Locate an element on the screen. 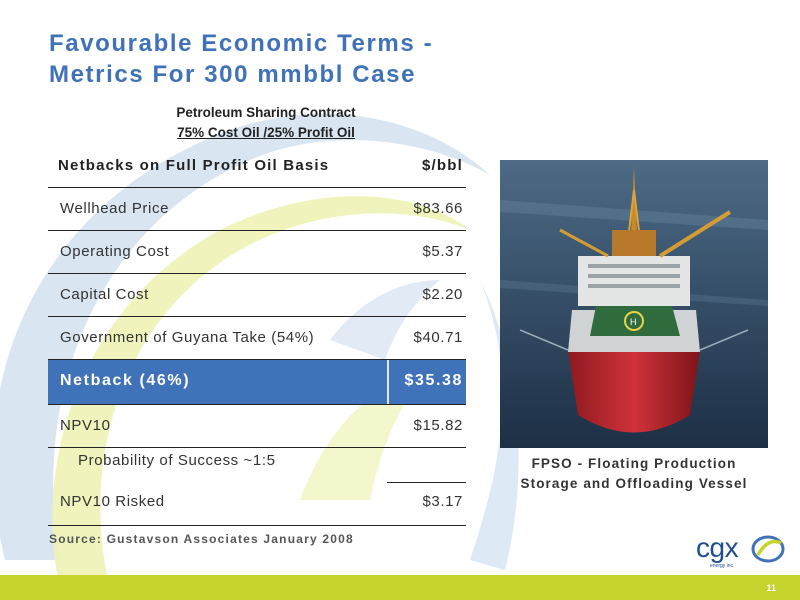 This screenshot has width=800, height=600. row-rule is located at coordinates (426, 482).